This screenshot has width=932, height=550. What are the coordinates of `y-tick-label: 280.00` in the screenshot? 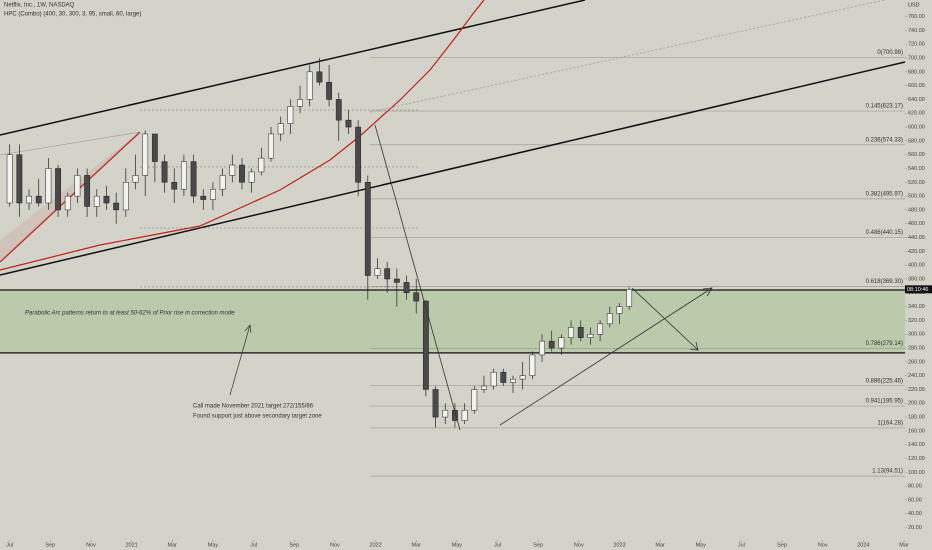 It's located at (916, 348).